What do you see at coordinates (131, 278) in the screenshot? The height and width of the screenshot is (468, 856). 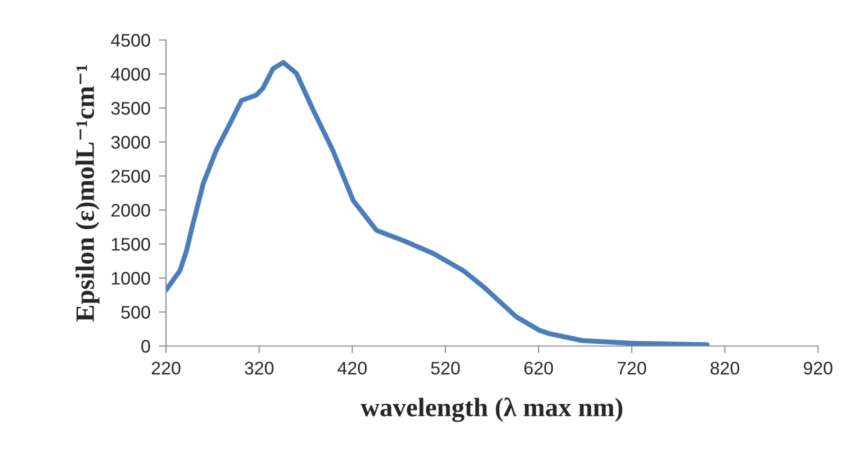 I see `y-tick-label: 1000` at bounding box center [131, 278].